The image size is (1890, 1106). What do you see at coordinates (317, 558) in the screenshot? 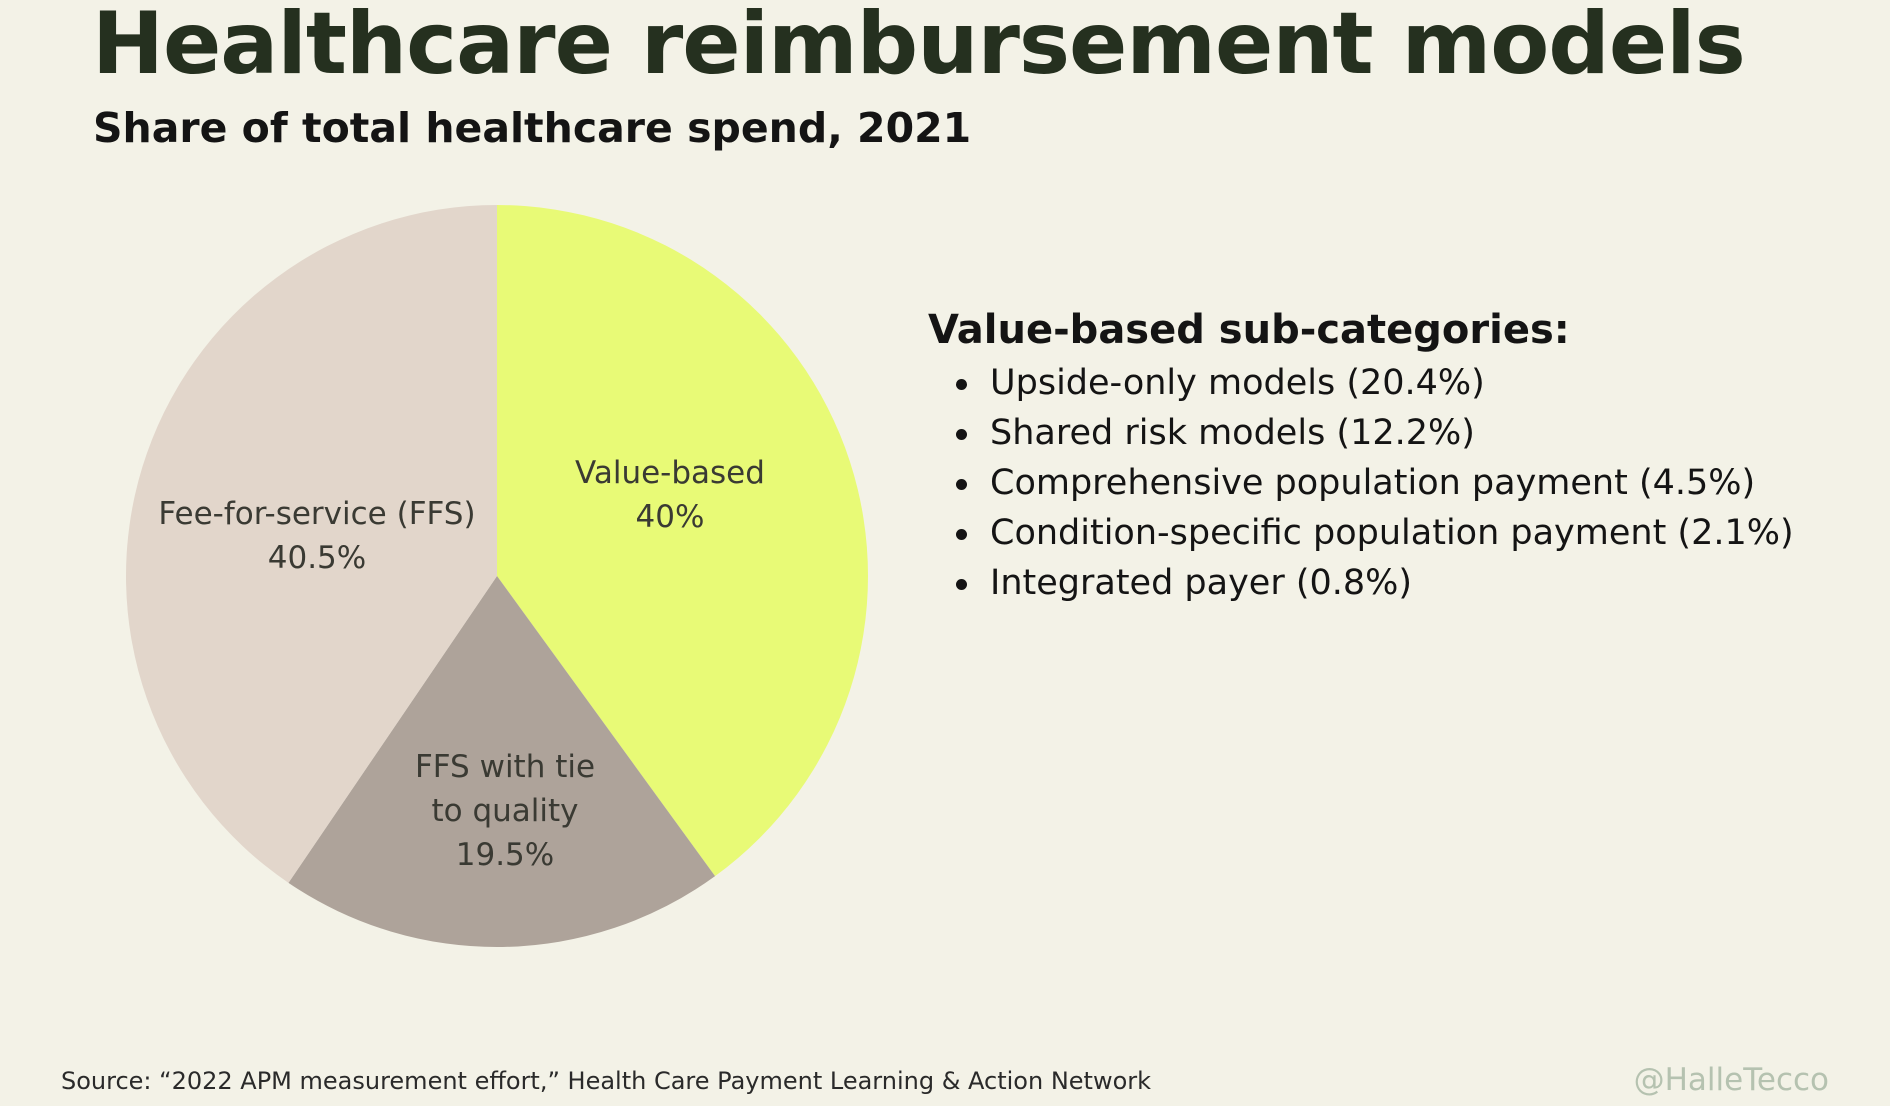
I see `slice-value-label-fee-for-service-ffs: 40.5%` at bounding box center [317, 558].